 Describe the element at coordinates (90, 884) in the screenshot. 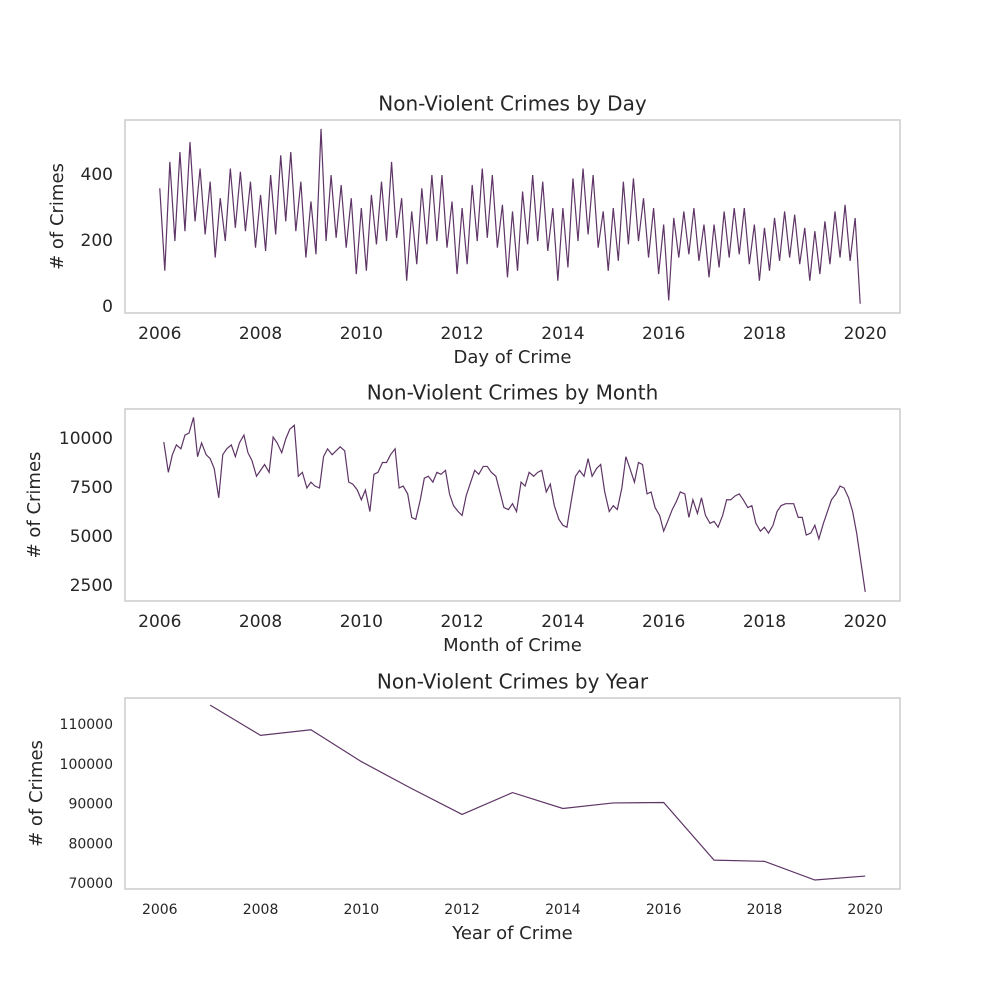

I see `y-tick-label: 70000` at that location.